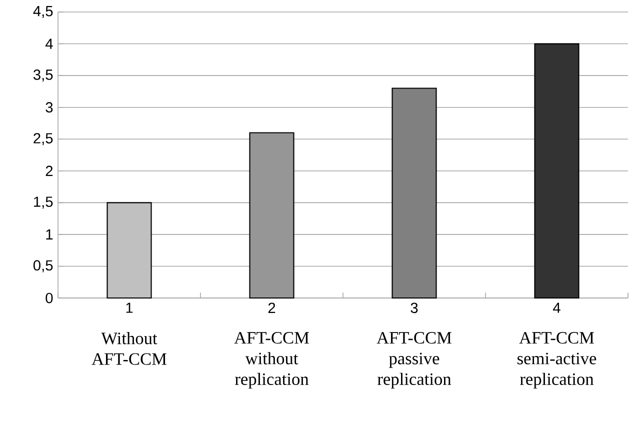 The width and height of the screenshot is (639, 425). Describe the element at coordinates (414, 308) in the screenshot. I see `x-tick-label: 3` at that location.